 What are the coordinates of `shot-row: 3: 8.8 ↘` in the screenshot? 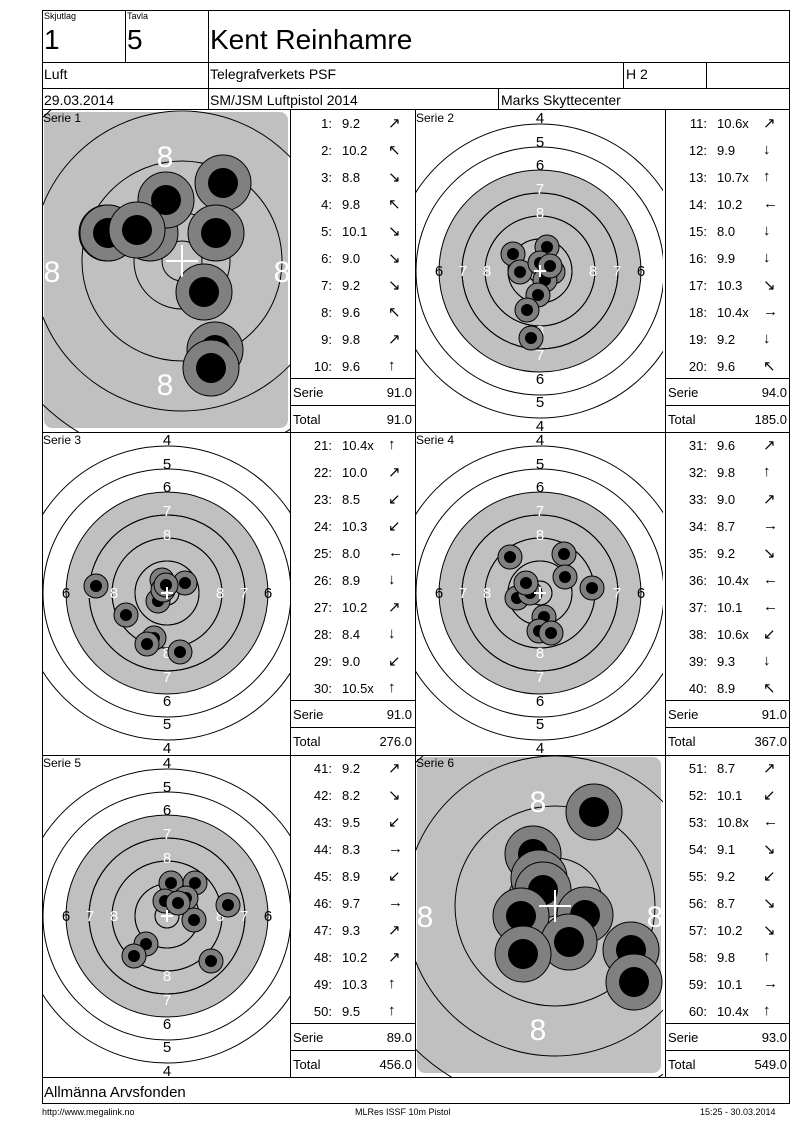 It's located at (354, 183).